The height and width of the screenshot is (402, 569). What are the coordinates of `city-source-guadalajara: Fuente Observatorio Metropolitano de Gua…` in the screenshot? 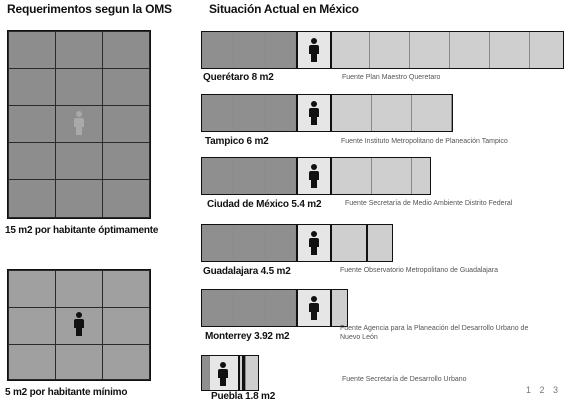 It's located at (419, 270).